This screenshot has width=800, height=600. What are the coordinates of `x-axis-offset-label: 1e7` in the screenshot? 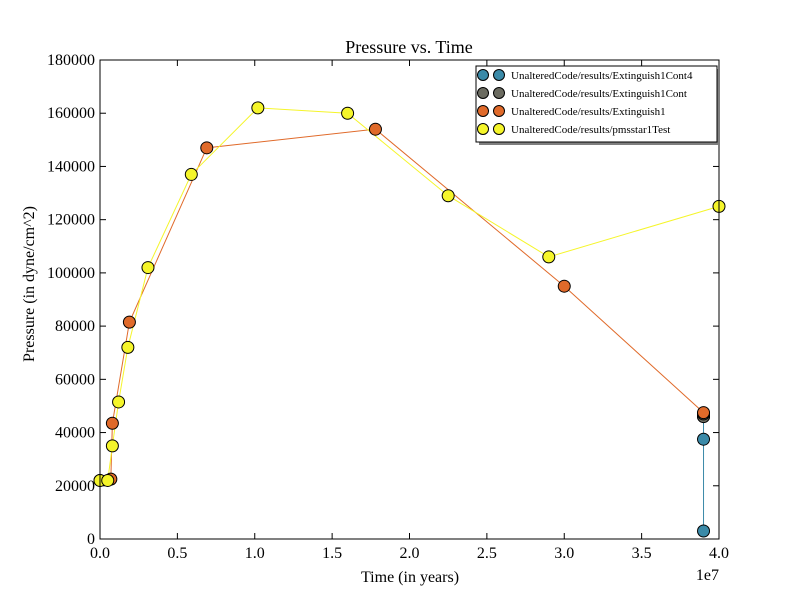 It's located at (707, 575).